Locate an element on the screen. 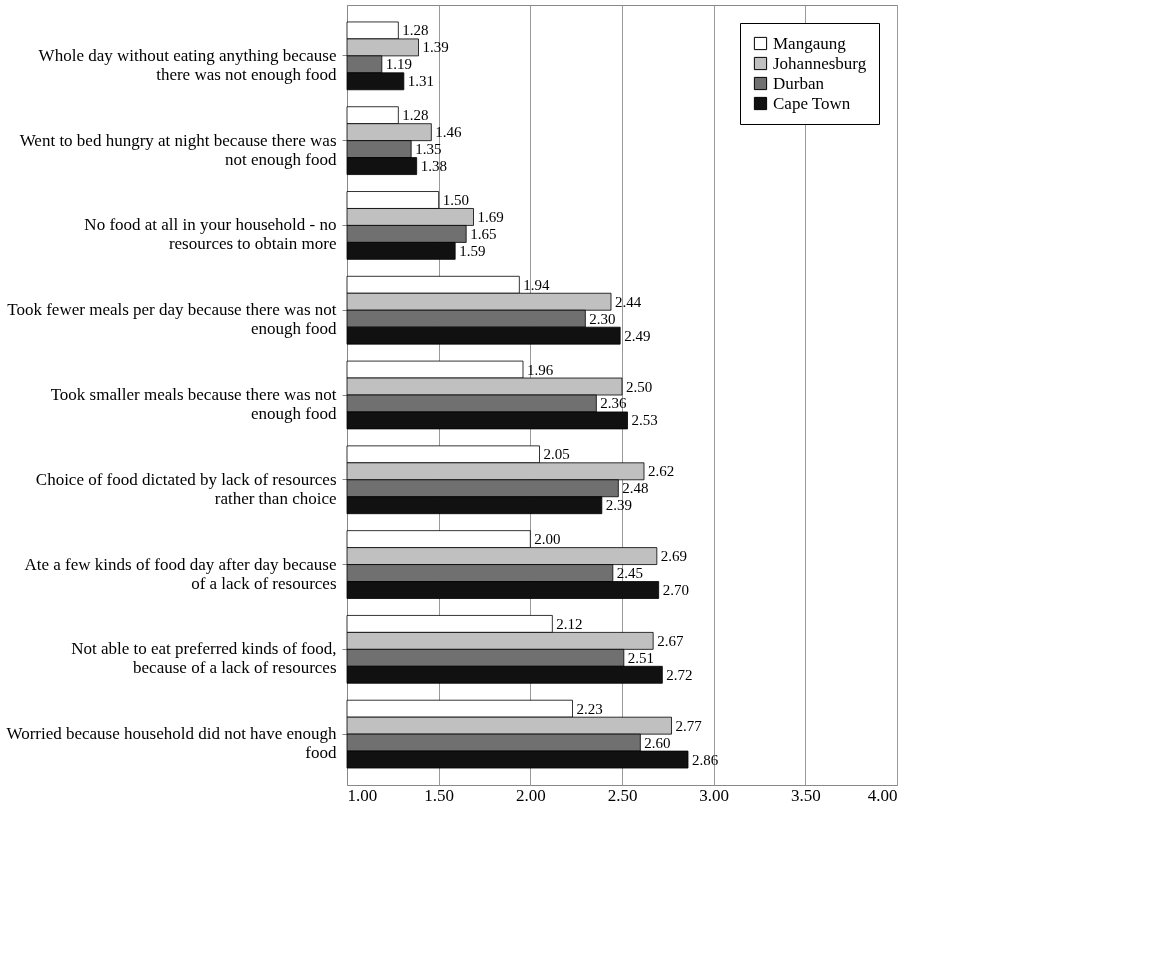  data-label: 2.05 is located at coordinates (556, 454).